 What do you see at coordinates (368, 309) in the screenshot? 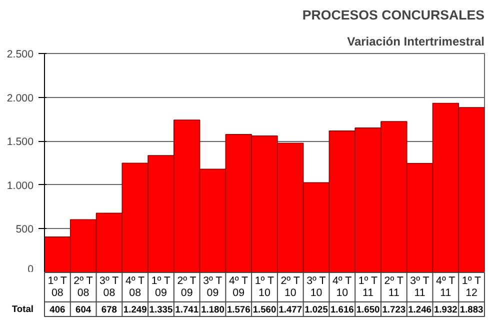
I see `data-label: 1.650` at bounding box center [368, 309].